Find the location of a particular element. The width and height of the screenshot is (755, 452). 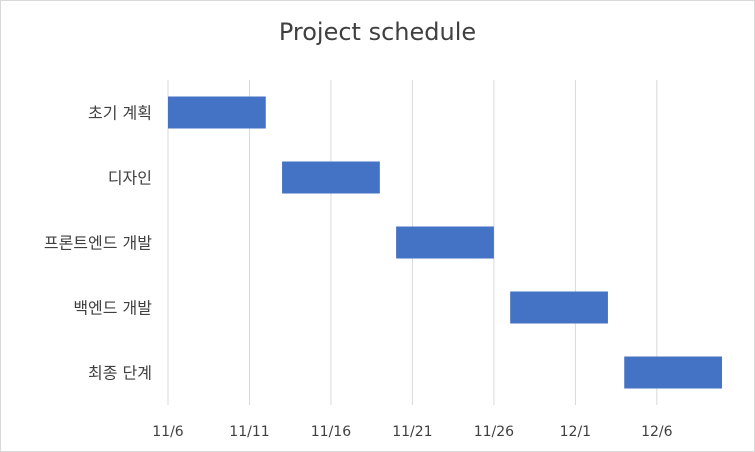

task-label: 초기 계획 is located at coordinates (120, 113).